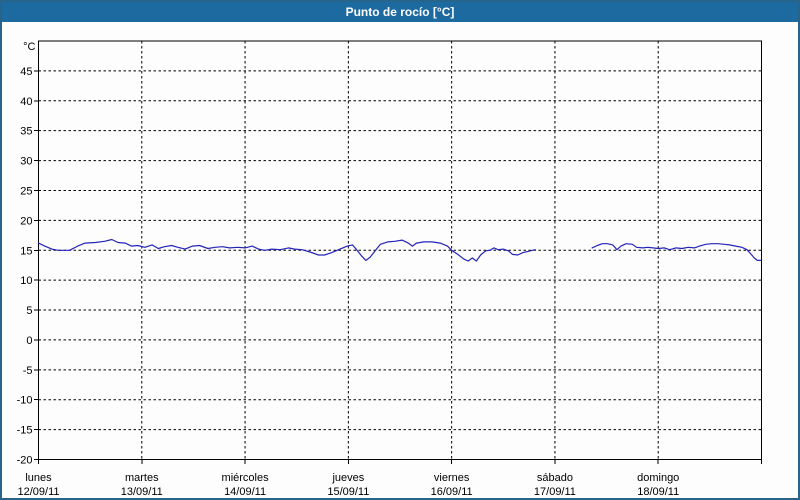  Describe the element at coordinates (555, 492) in the screenshot. I see `x-day-date-label: 17/09/11` at that location.